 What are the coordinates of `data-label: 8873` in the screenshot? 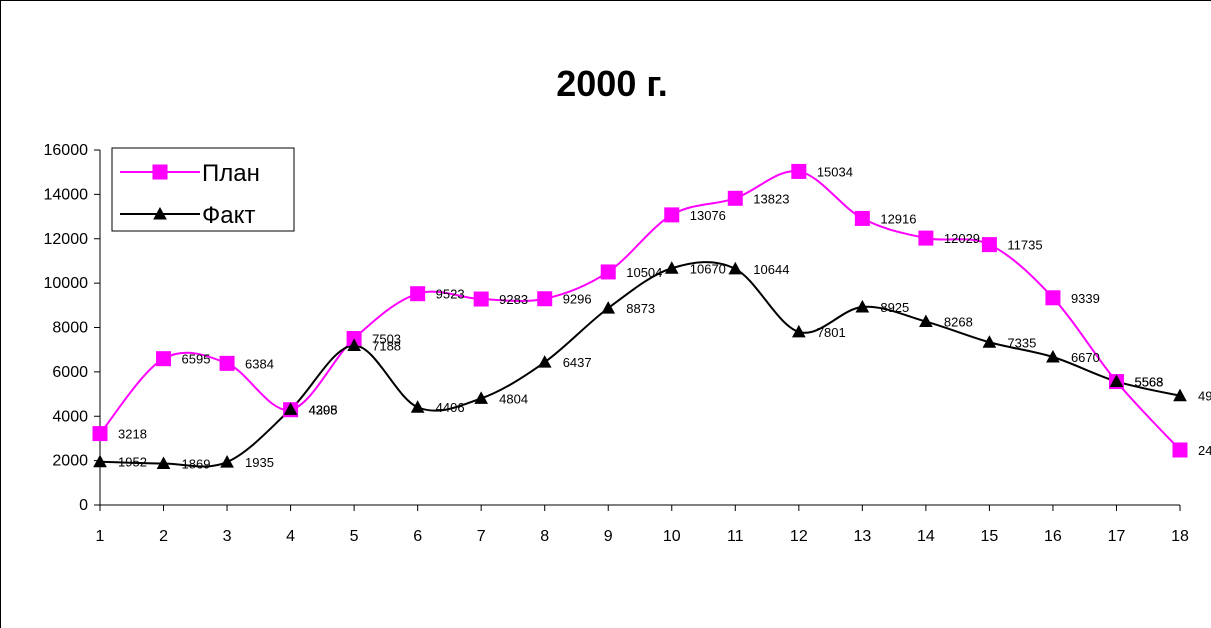 It's located at (640, 308).